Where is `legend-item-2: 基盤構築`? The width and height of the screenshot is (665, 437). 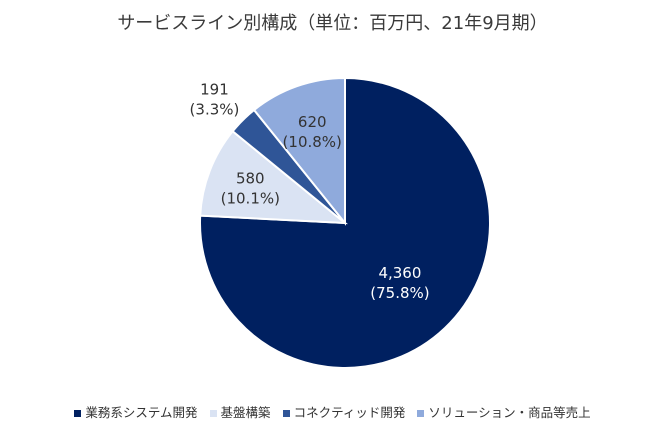
legend-item-2: 基盤構築 is located at coordinates (240, 413).